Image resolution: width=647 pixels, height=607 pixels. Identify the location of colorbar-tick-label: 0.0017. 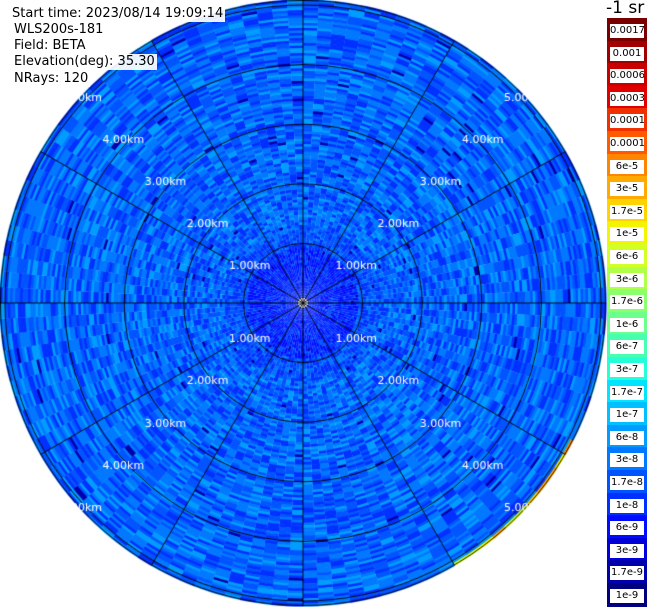
(627, 31).